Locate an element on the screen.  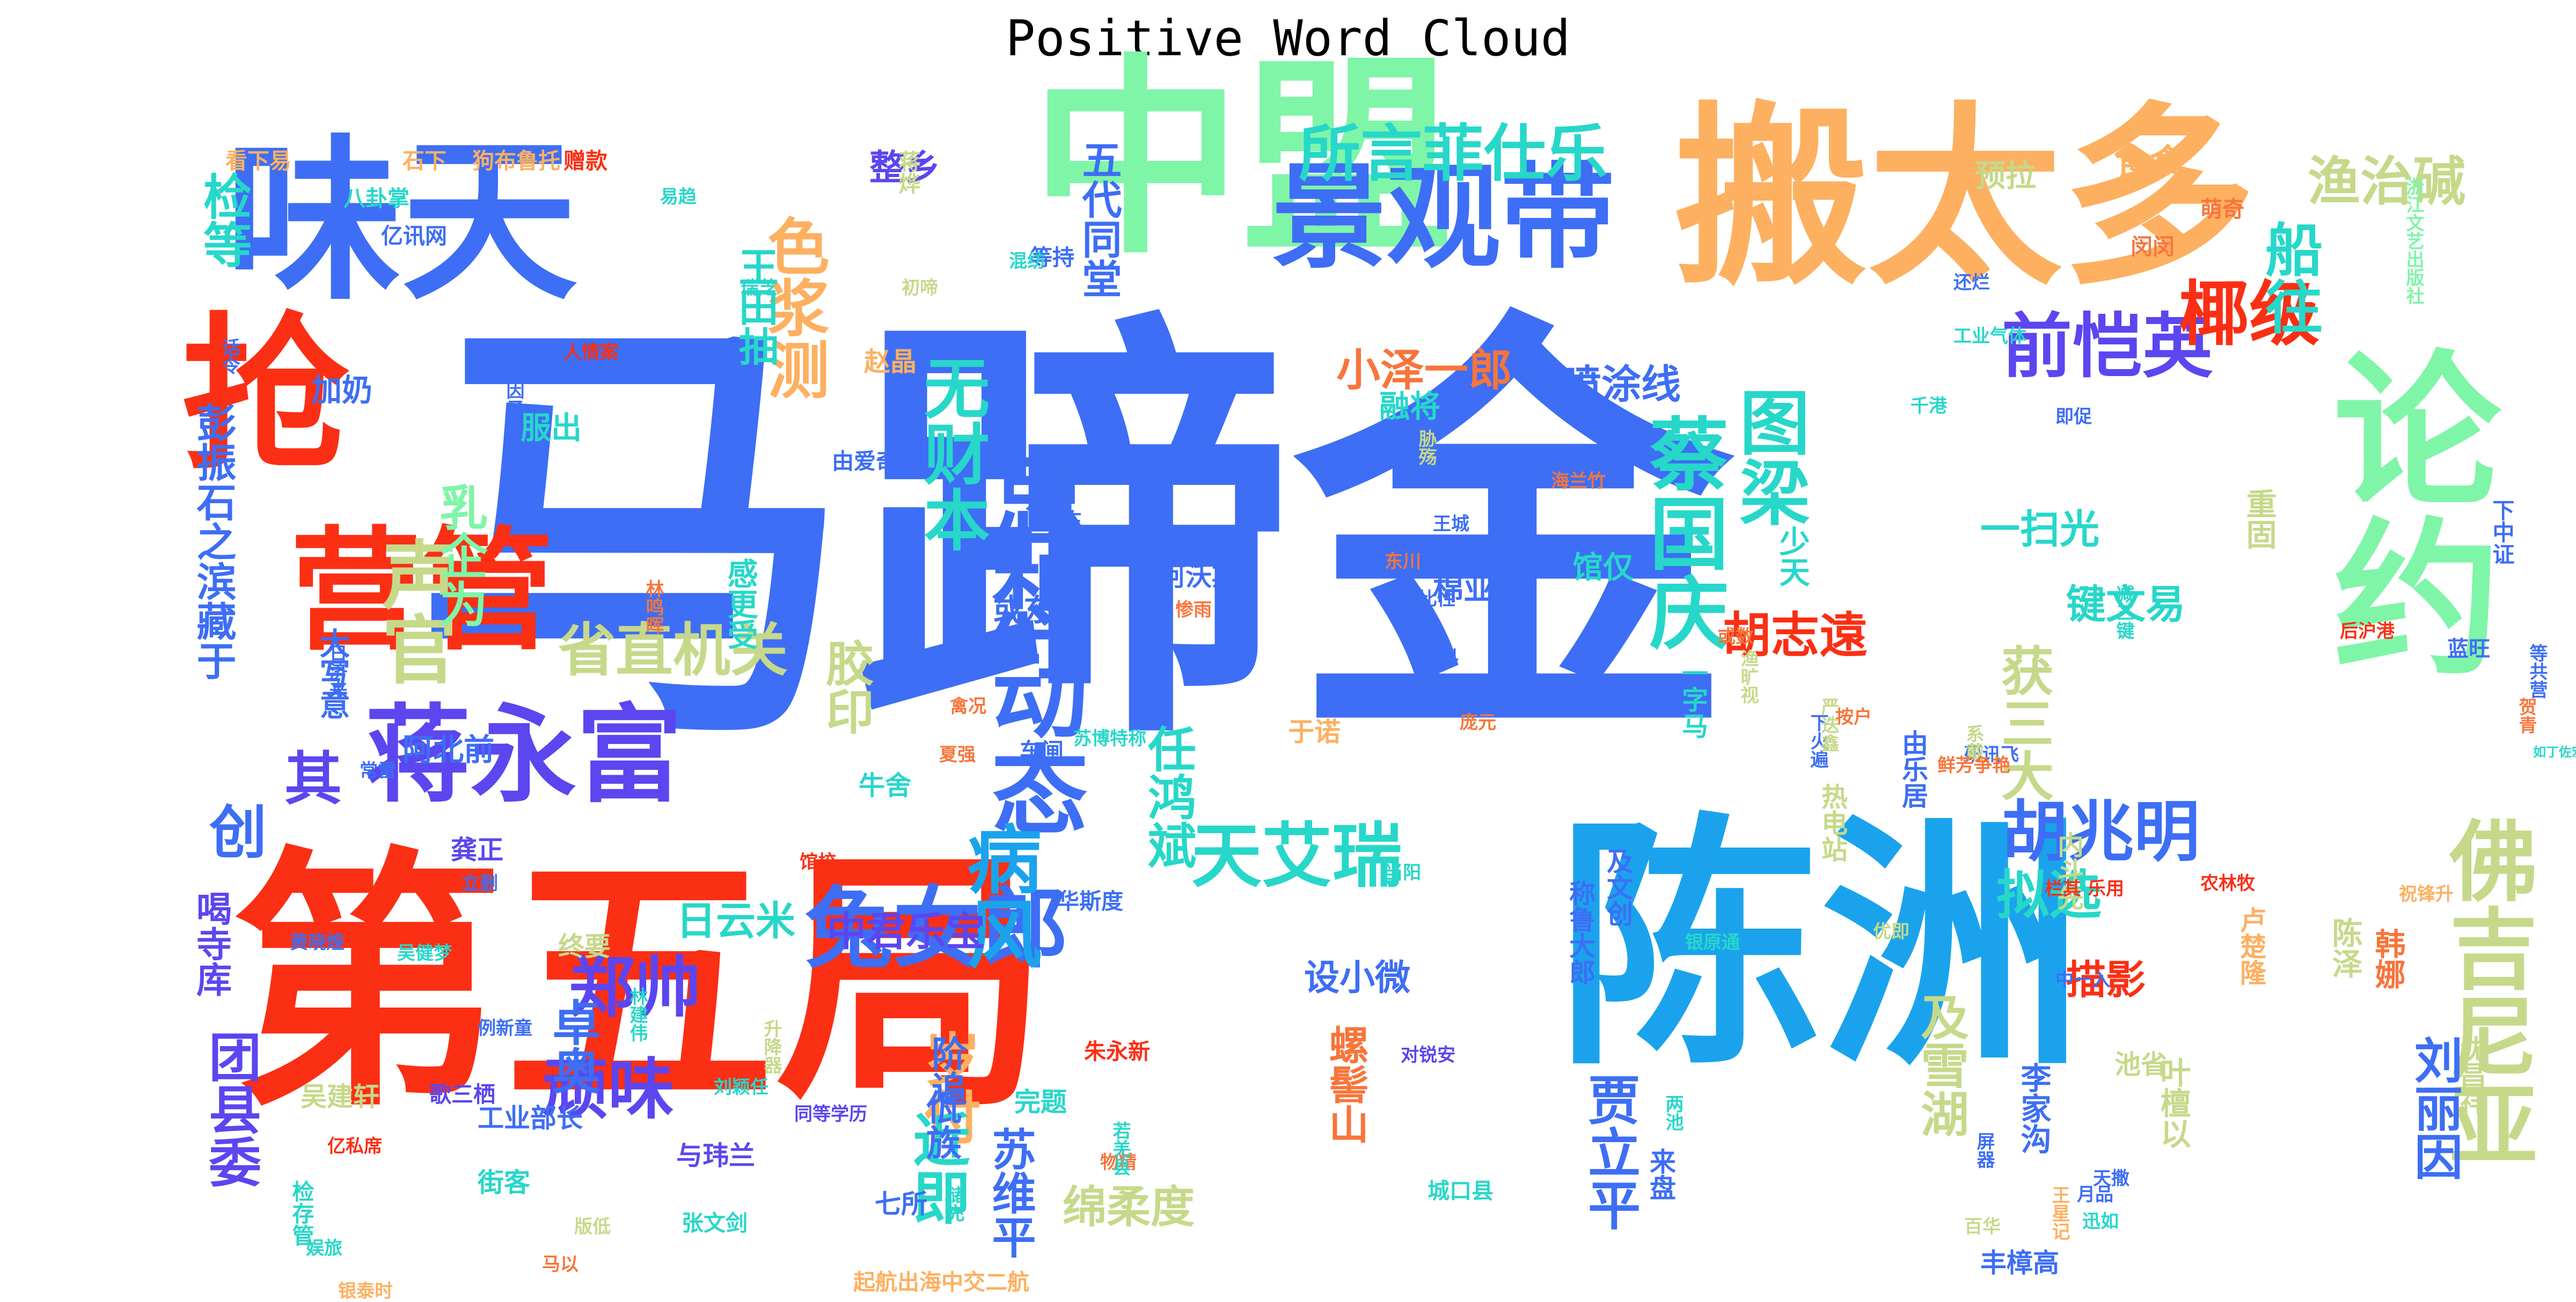
word-59: 彭振石之滨藏于 is located at coordinates (213, 541).